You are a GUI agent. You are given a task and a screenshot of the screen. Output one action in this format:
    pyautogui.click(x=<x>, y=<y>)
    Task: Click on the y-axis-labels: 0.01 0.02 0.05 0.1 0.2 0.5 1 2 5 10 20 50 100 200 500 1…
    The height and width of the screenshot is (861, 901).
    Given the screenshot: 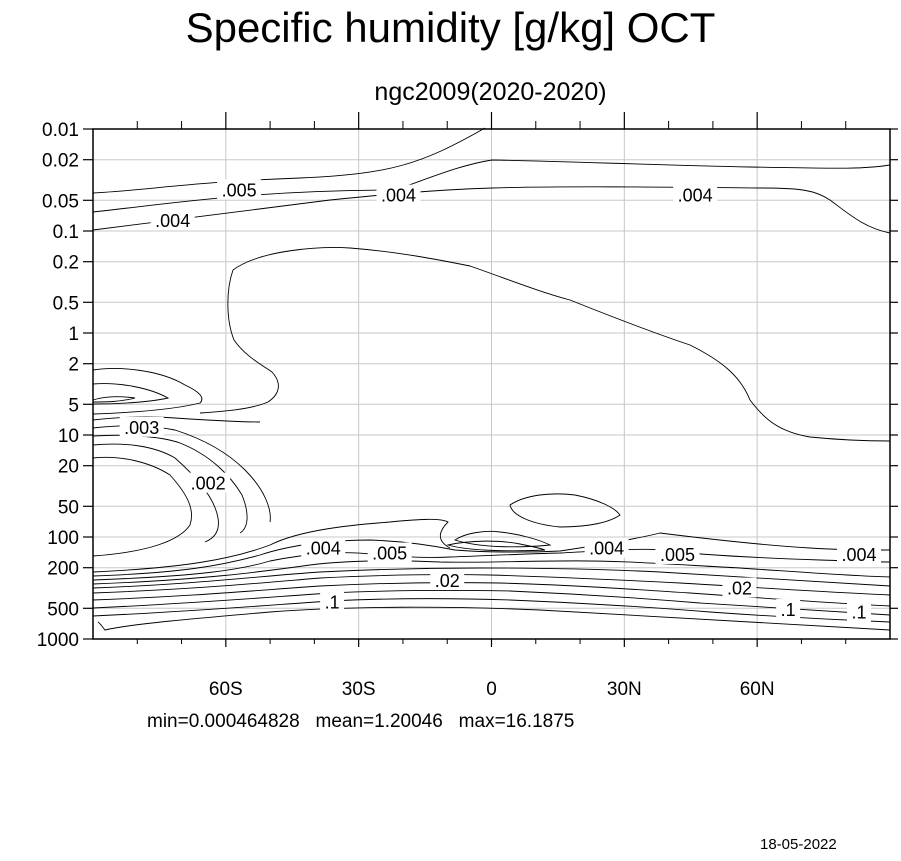 What is the action you would take?
    pyautogui.click(x=58, y=385)
    